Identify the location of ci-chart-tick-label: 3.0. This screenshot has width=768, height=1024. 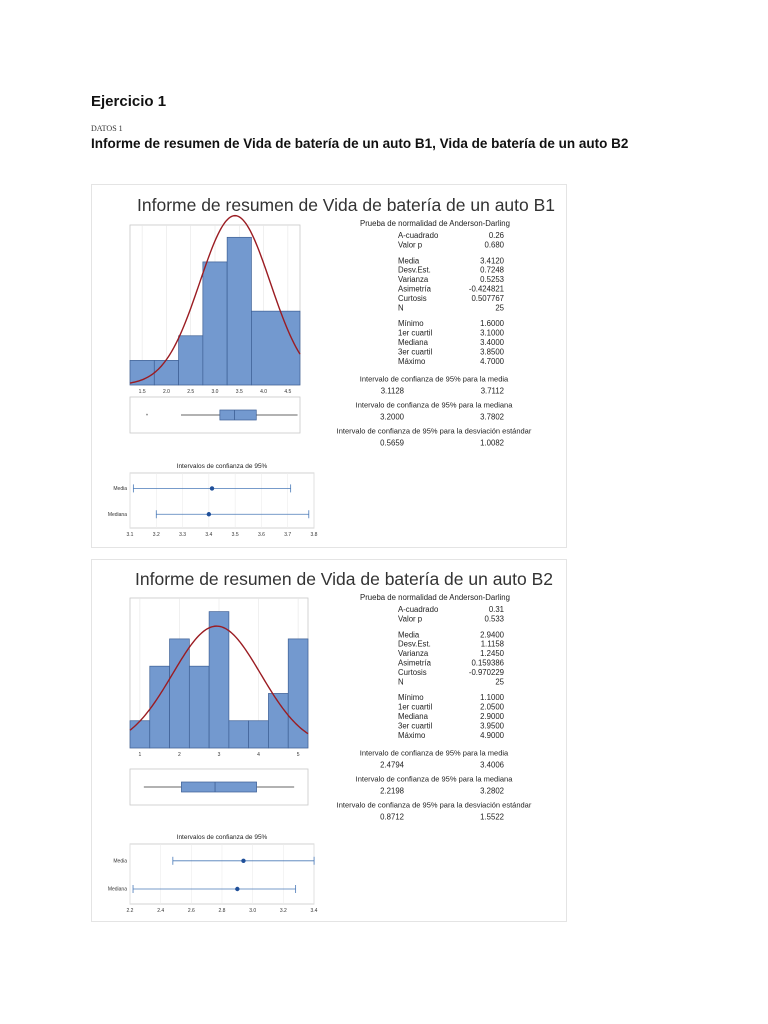
(252, 911).